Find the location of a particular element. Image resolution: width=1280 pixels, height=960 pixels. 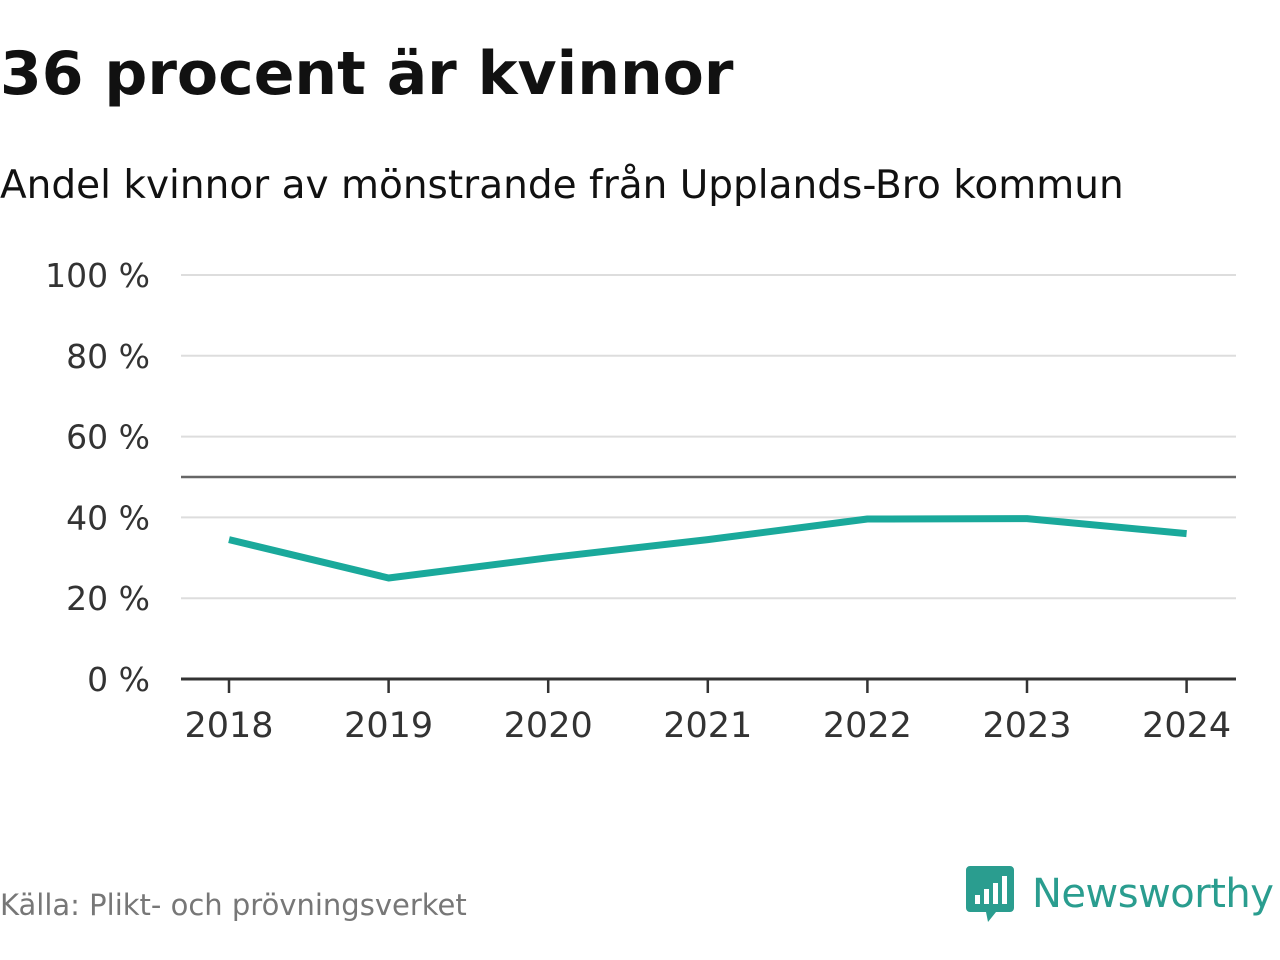

y-tick-label: 0 % is located at coordinates (118, 679).